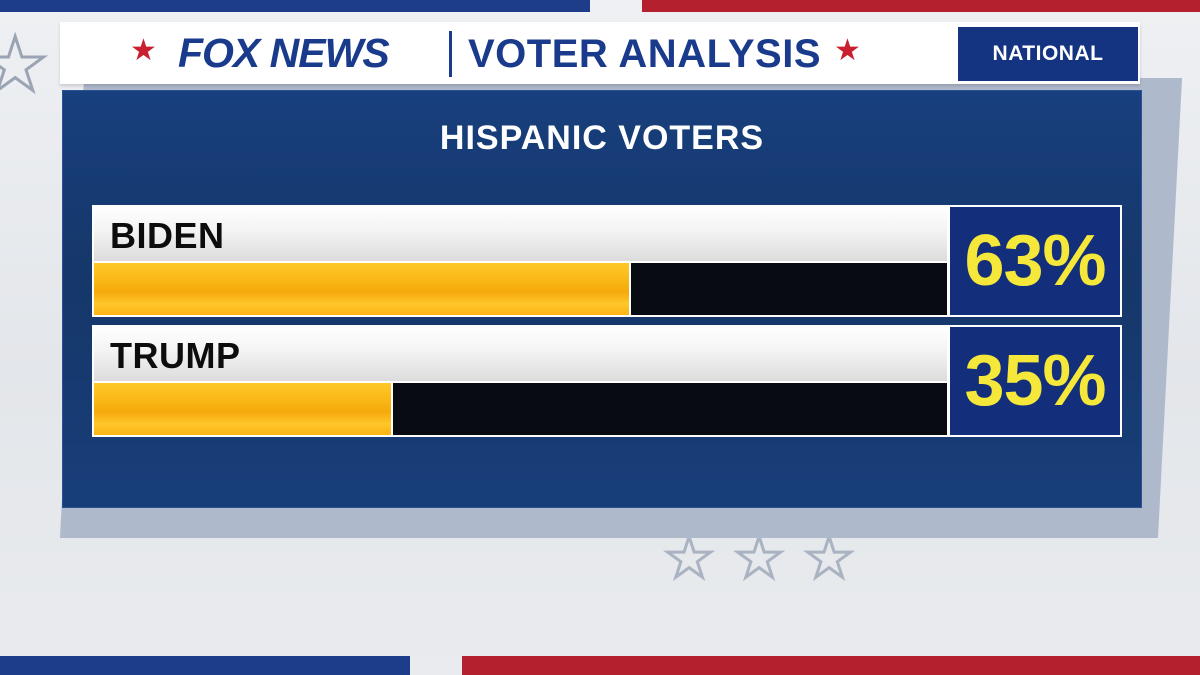 The image size is (1200, 675). What do you see at coordinates (644, 54) in the screenshot?
I see `header-title: VOTER ANALYSIS` at bounding box center [644, 54].